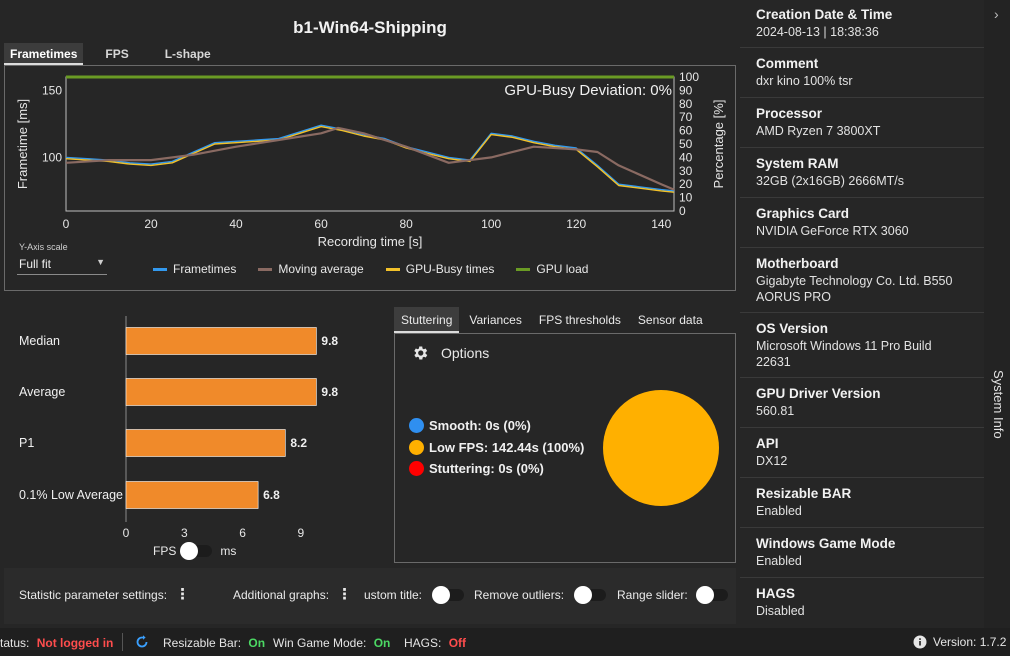  Describe the element at coordinates (202, 643) in the screenshot. I see `resizable-bar-label: Resizable Bar:` at that location.